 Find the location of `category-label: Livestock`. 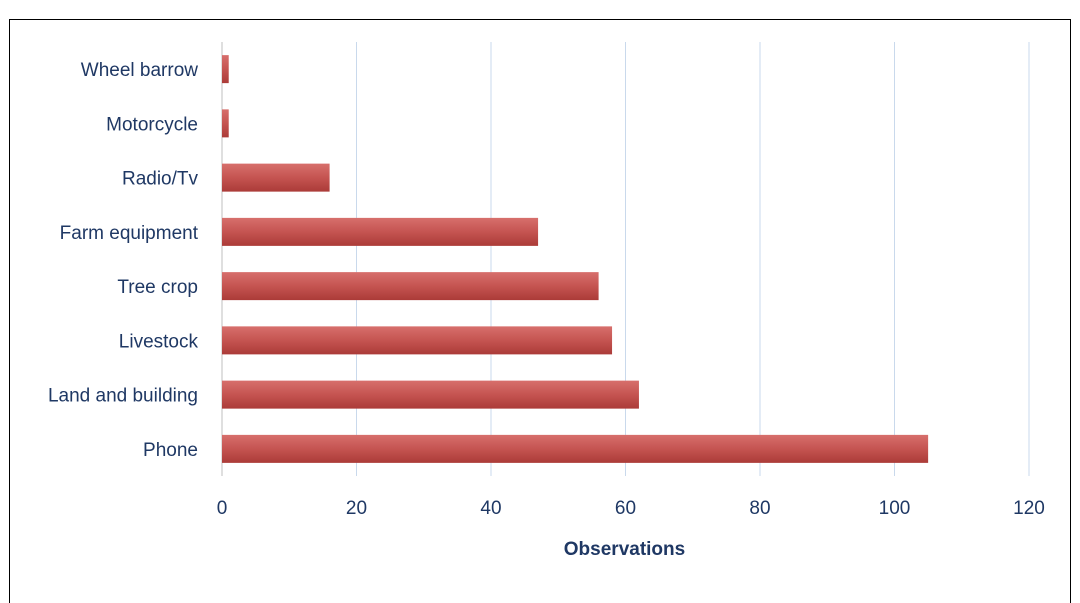

category-label: Livestock is located at coordinates (159, 341).